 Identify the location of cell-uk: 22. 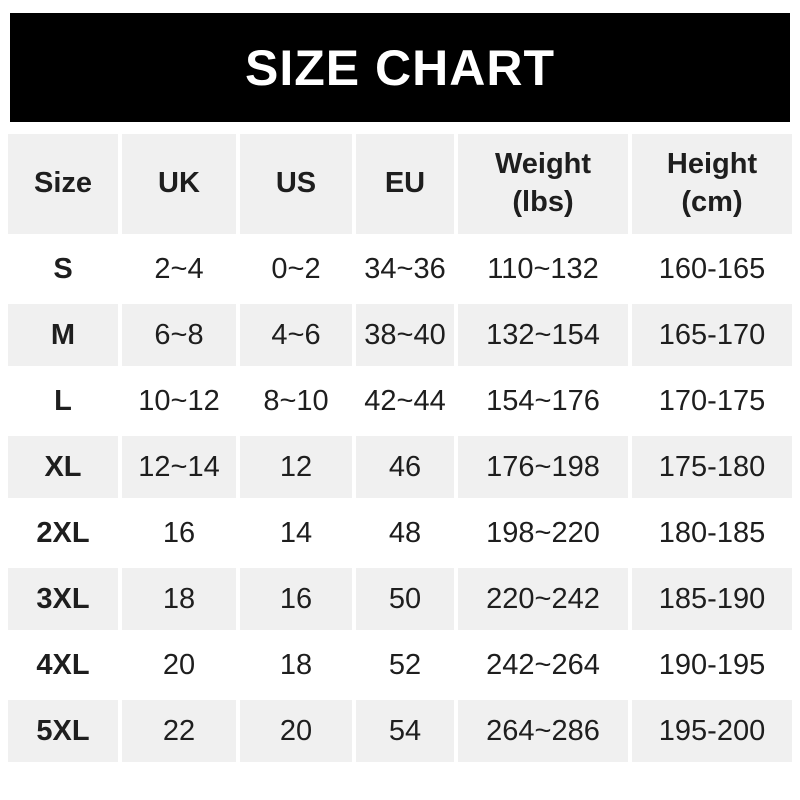
(179, 731).